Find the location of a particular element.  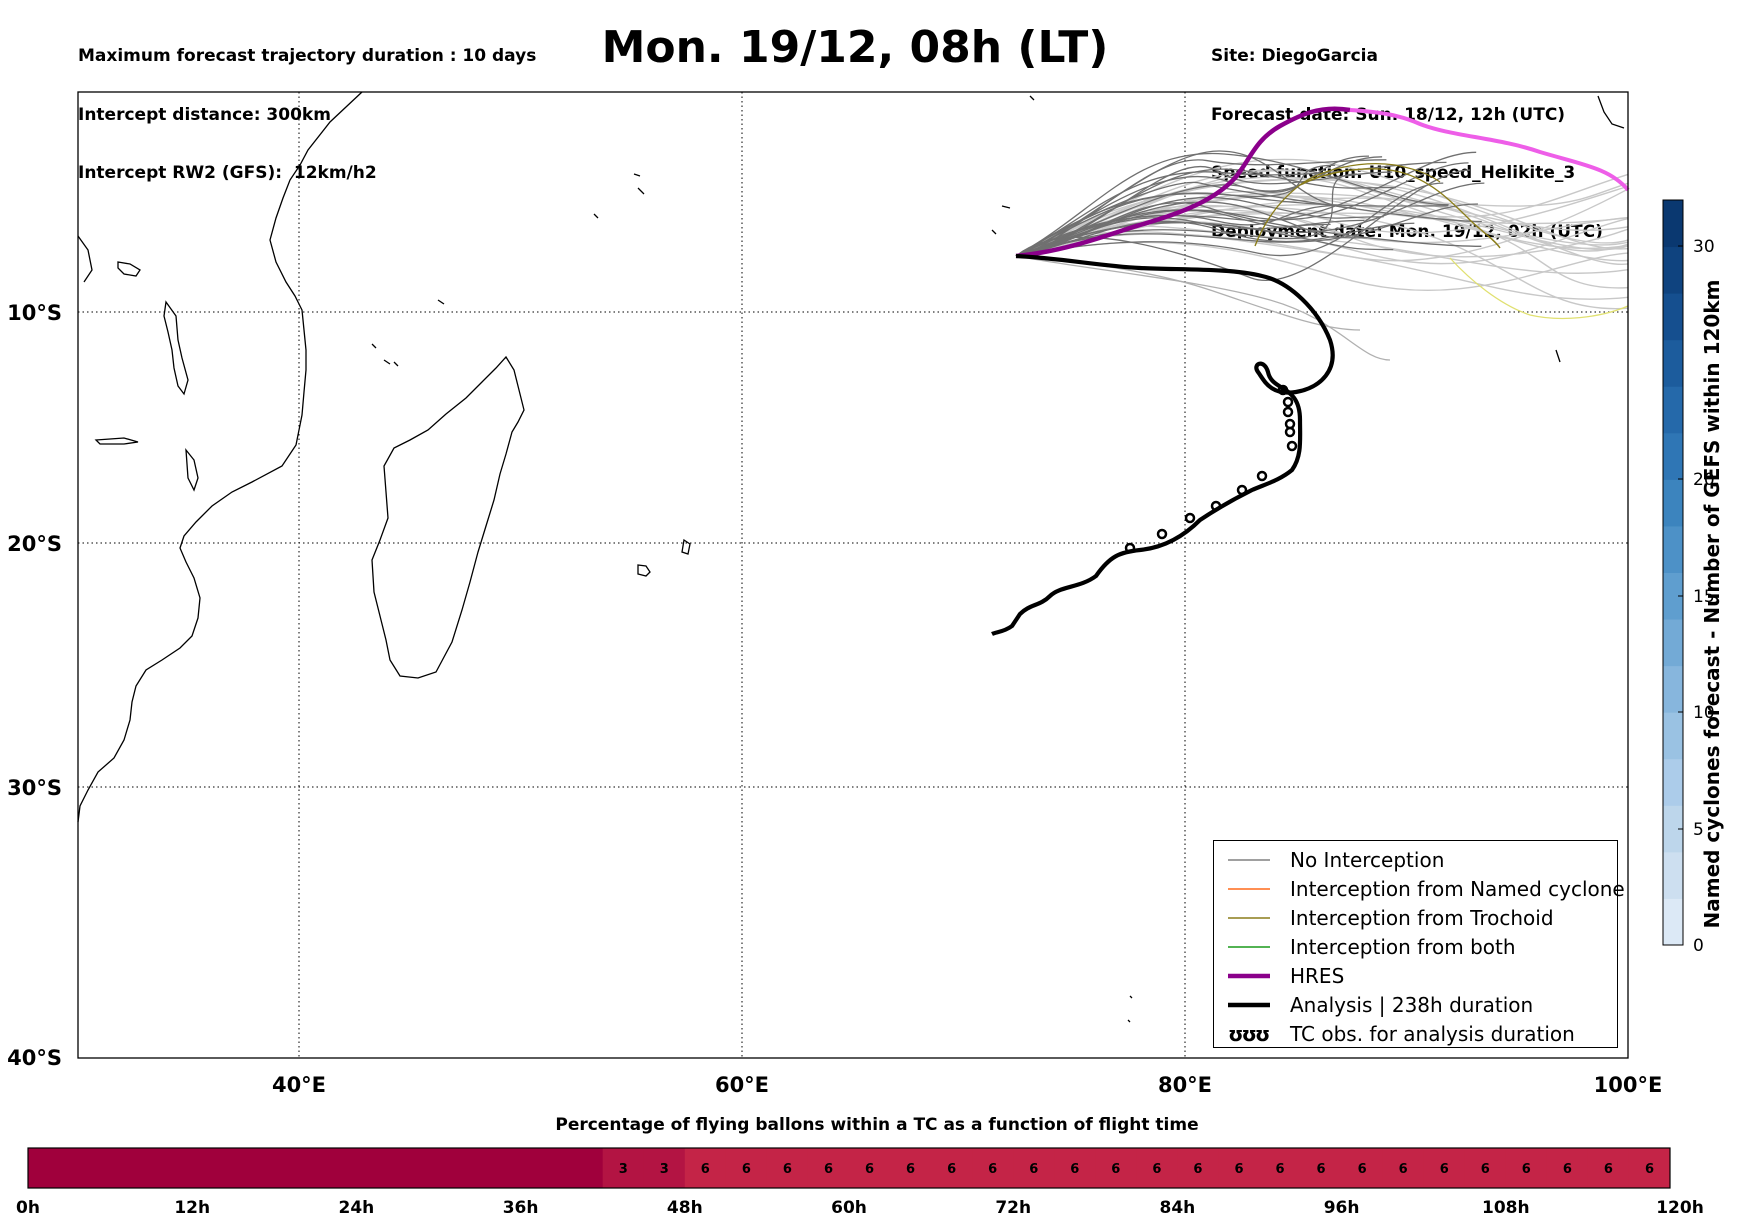

colorbar-frame is located at coordinates (1673, 572).